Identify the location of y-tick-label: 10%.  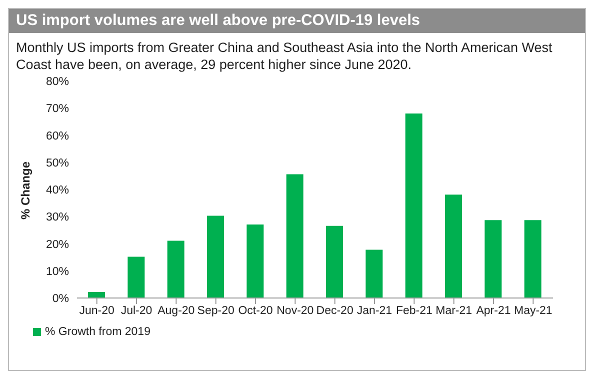
(57, 272).